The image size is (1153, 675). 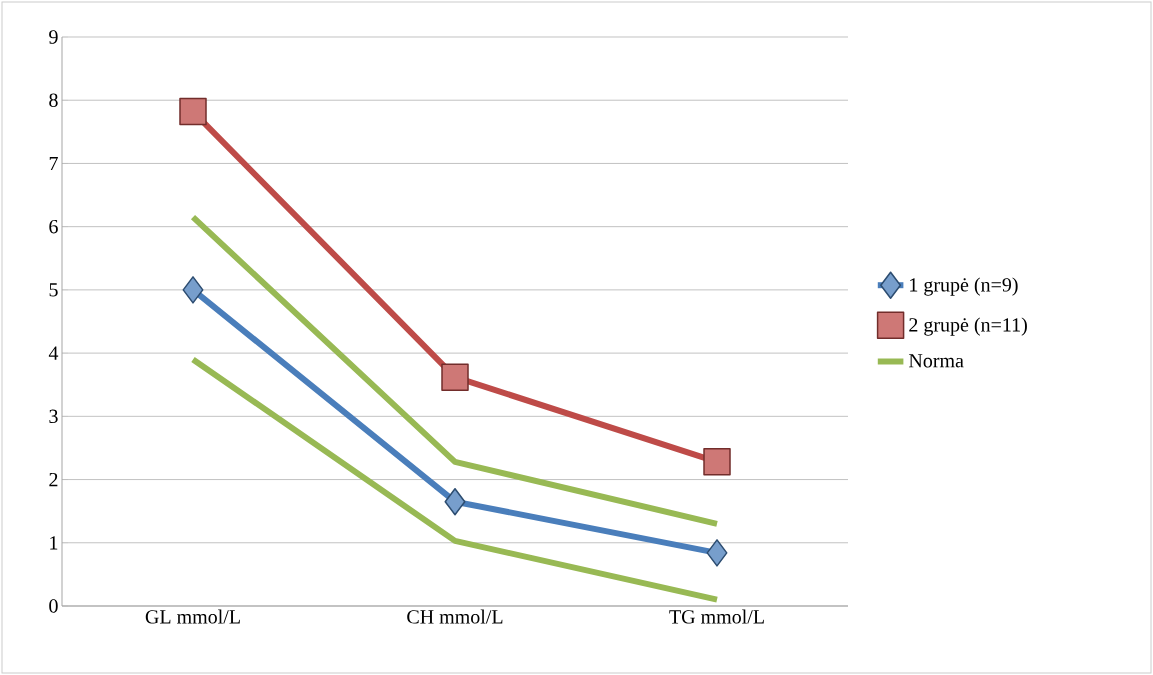 What do you see at coordinates (53, 226) in the screenshot?
I see `y-tick-label: 6` at bounding box center [53, 226].